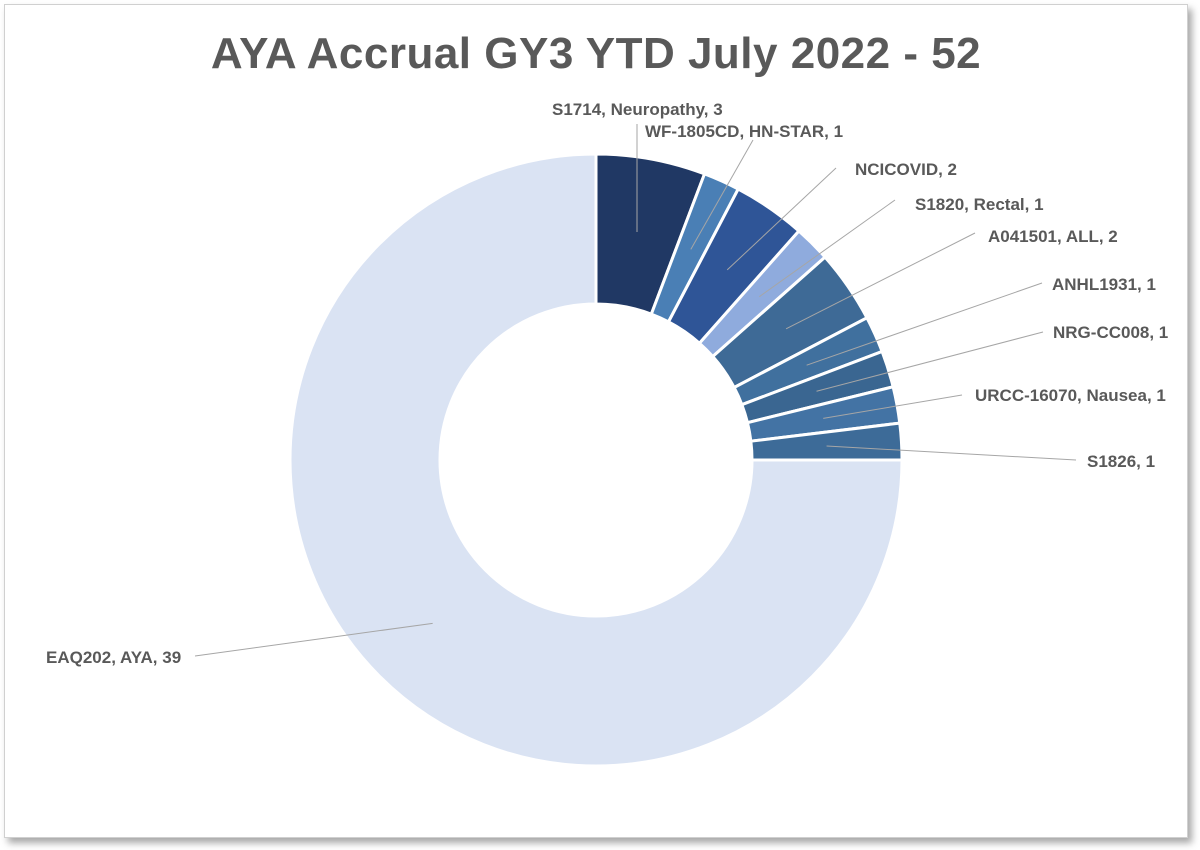 The width and height of the screenshot is (1200, 850). What do you see at coordinates (906, 169) in the screenshot?
I see `data-label: NCICOVID, 2` at bounding box center [906, 169].